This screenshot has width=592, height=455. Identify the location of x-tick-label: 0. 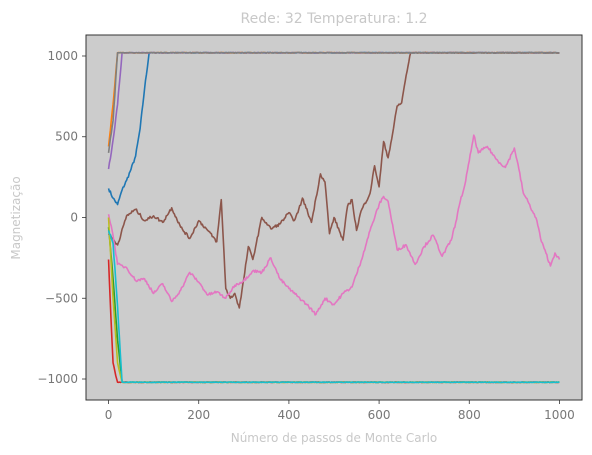
(109, 415).